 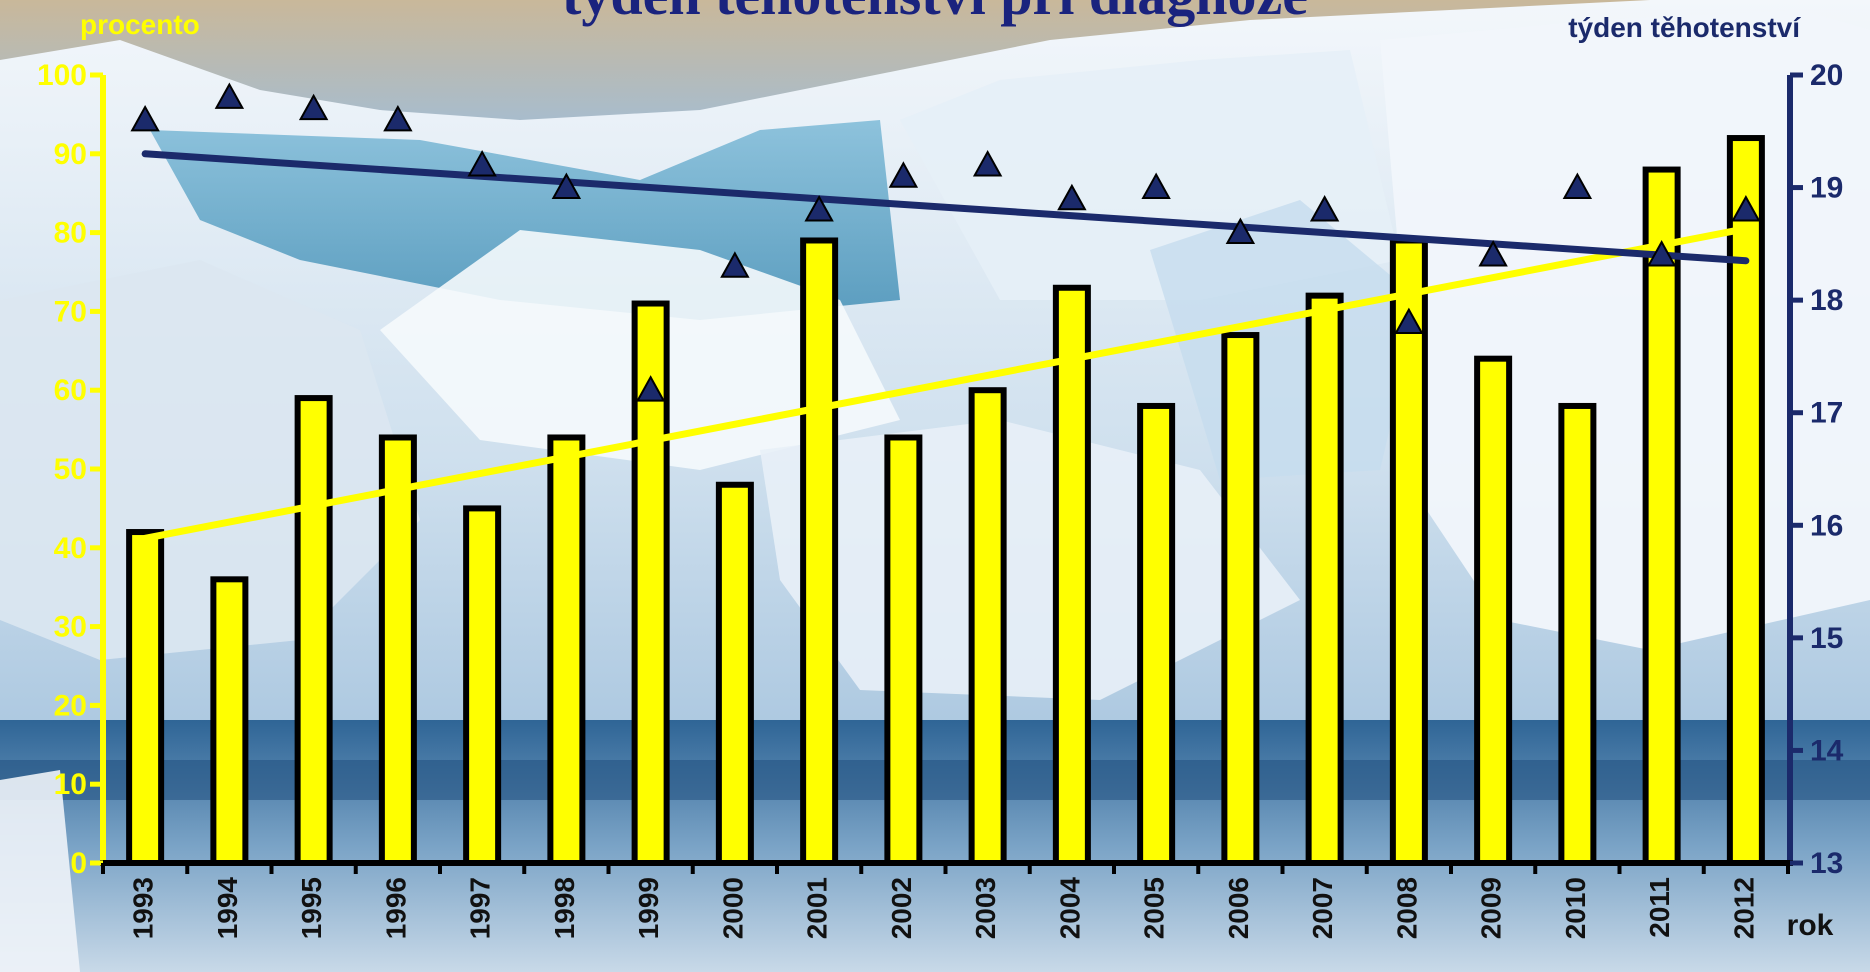 I want to click on marker-1999, so click(x=650, y=388).